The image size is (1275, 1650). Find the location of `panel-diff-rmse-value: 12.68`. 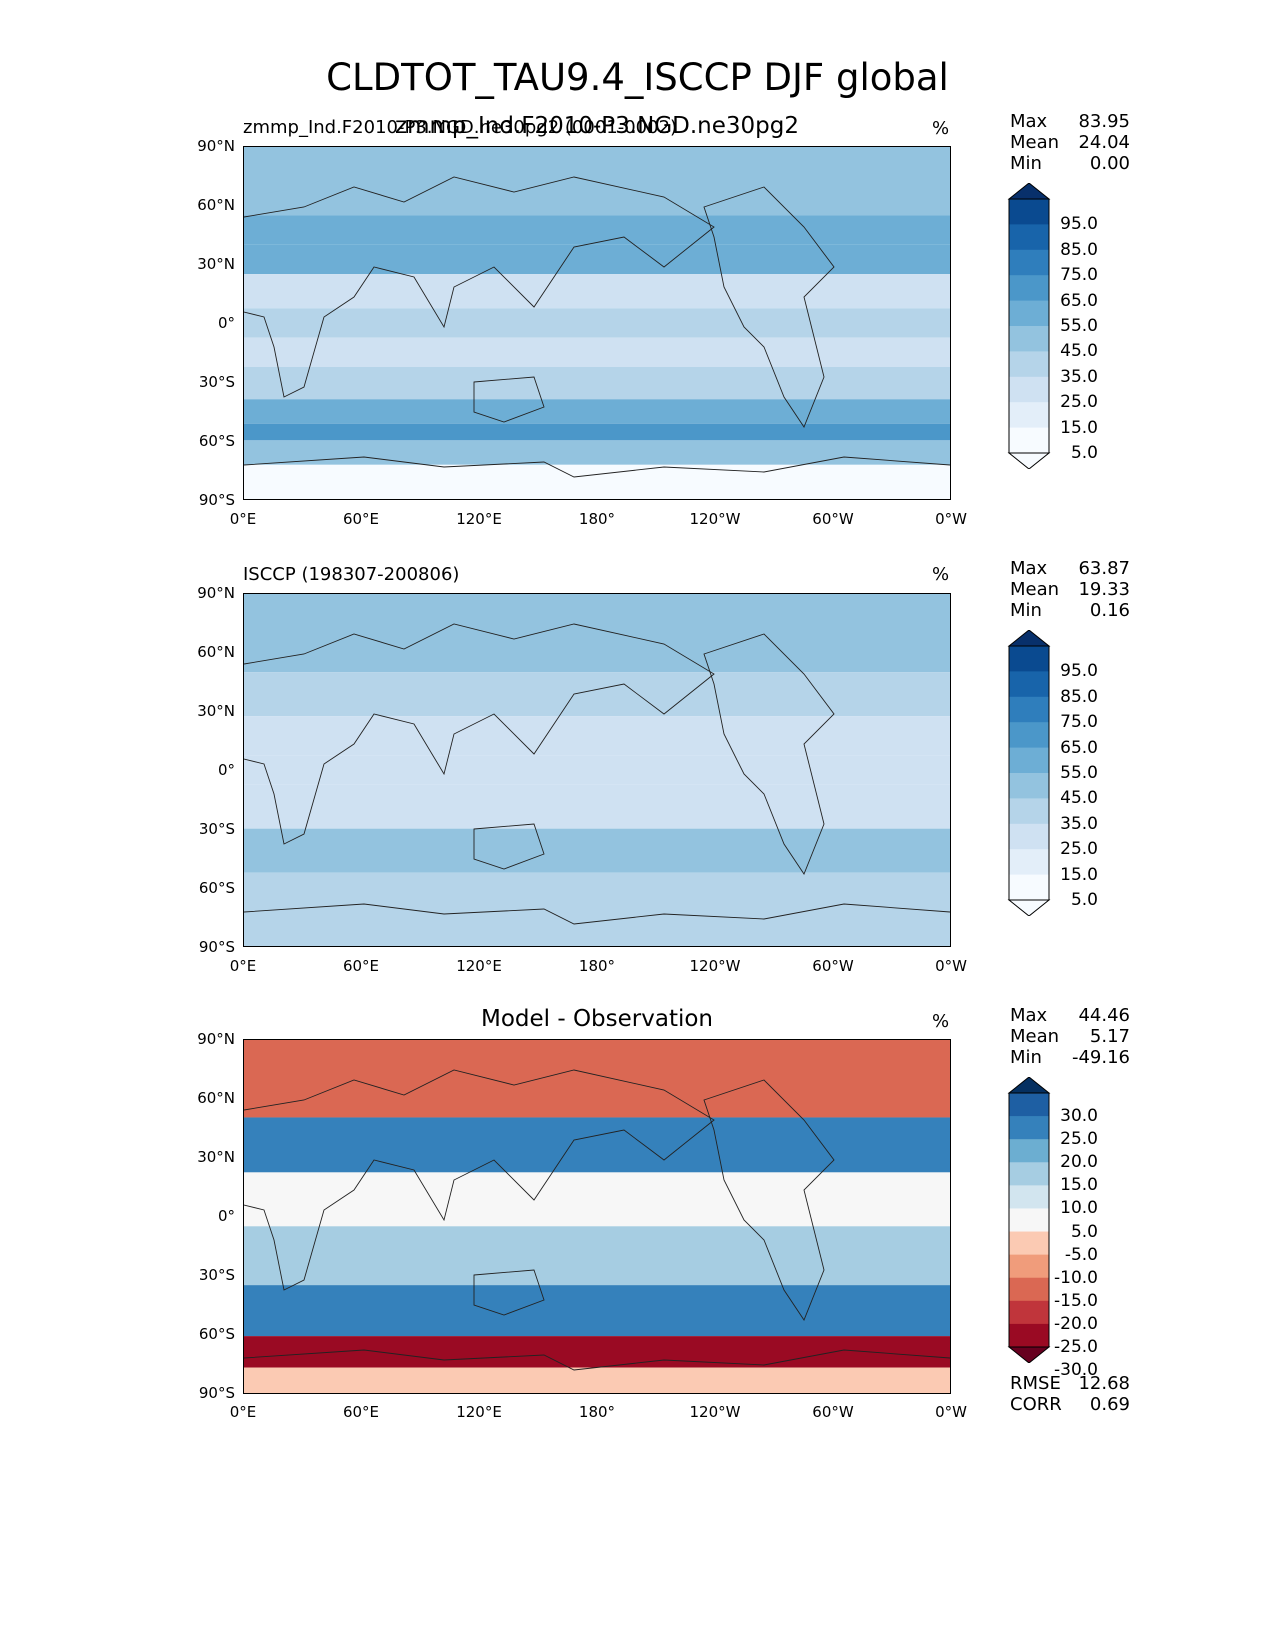

panel-diff-rmse-value: 12.68 is located at coordinates (1104, 1383).